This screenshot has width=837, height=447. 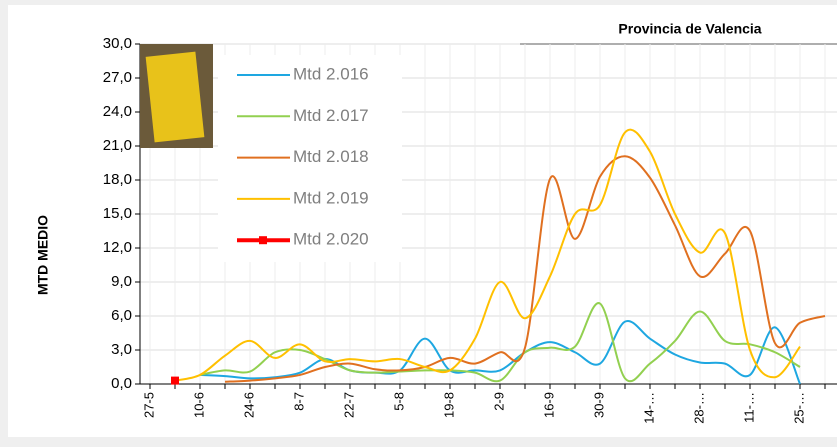 I want to click on y-tick-label: 3,0, so click(x=121, y=349).